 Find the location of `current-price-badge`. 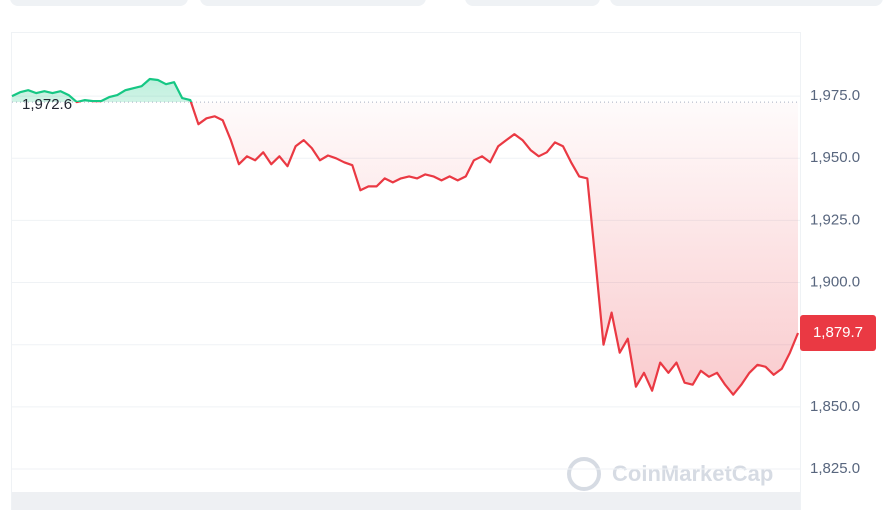

current-price-badge is located at coordinates (838, 333).